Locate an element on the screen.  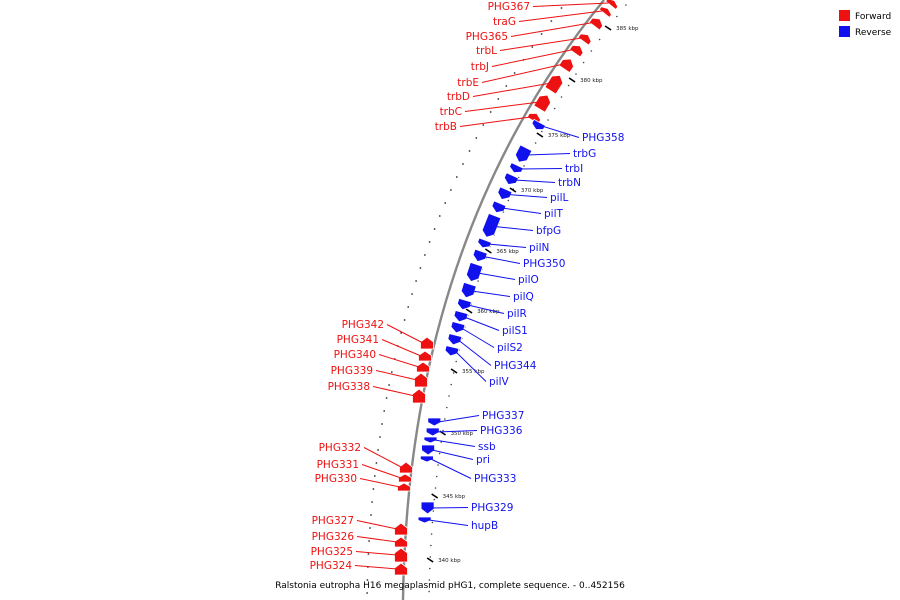
gene-phg332 is located at coordinates (406, 467).